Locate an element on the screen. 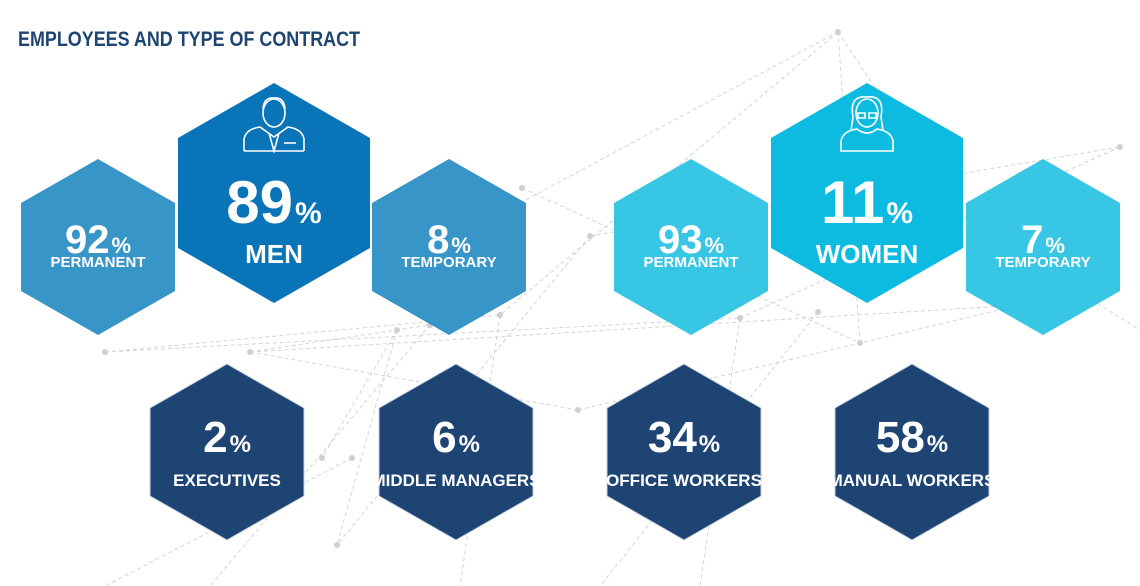 The height and width of the screenshot is (586, 1140). hexagon-card: 34% OFFICE WORKERS is located at coordinates (684, 452).